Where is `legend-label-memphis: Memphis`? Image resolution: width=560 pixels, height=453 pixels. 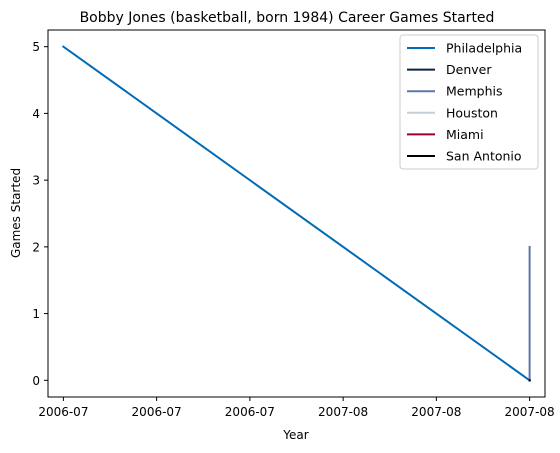 legend-label-memphis: Memphis is located at coordinates (474, 91).